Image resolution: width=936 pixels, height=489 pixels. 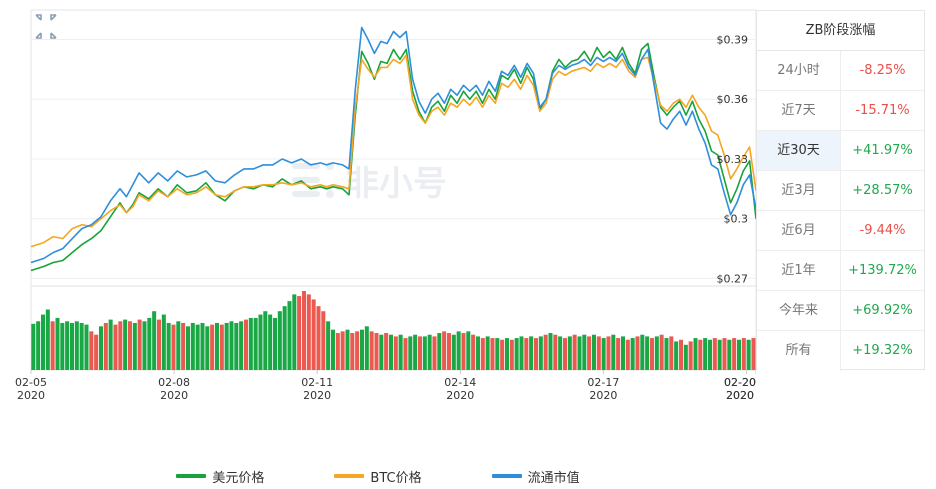 I want to click on stats-row: 近30天 +41.97%, so click(x=840, y=151).